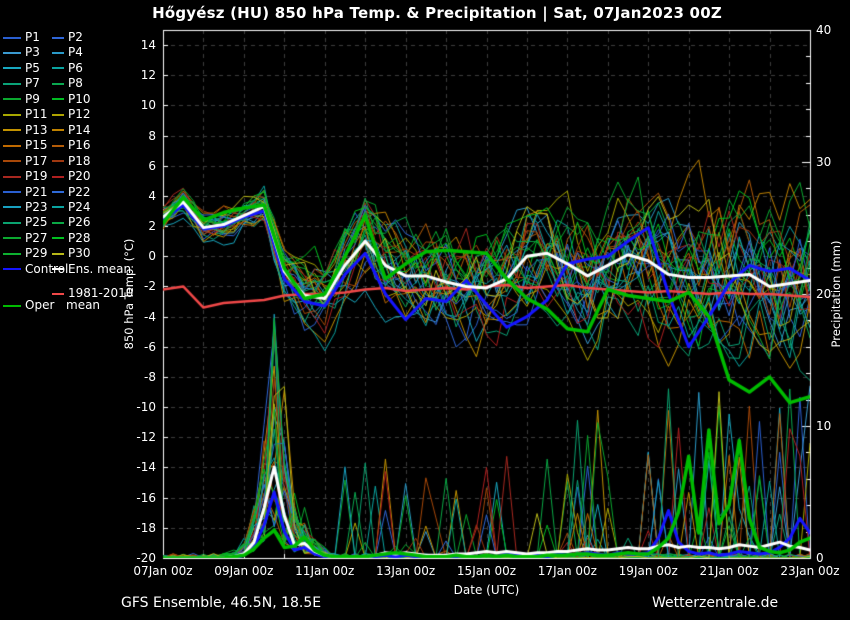 The image size is (850, 620). Describe the element at coordinates (58, 145) in the screenshot. I see `legend-item-p16-line-swatch` at that location.